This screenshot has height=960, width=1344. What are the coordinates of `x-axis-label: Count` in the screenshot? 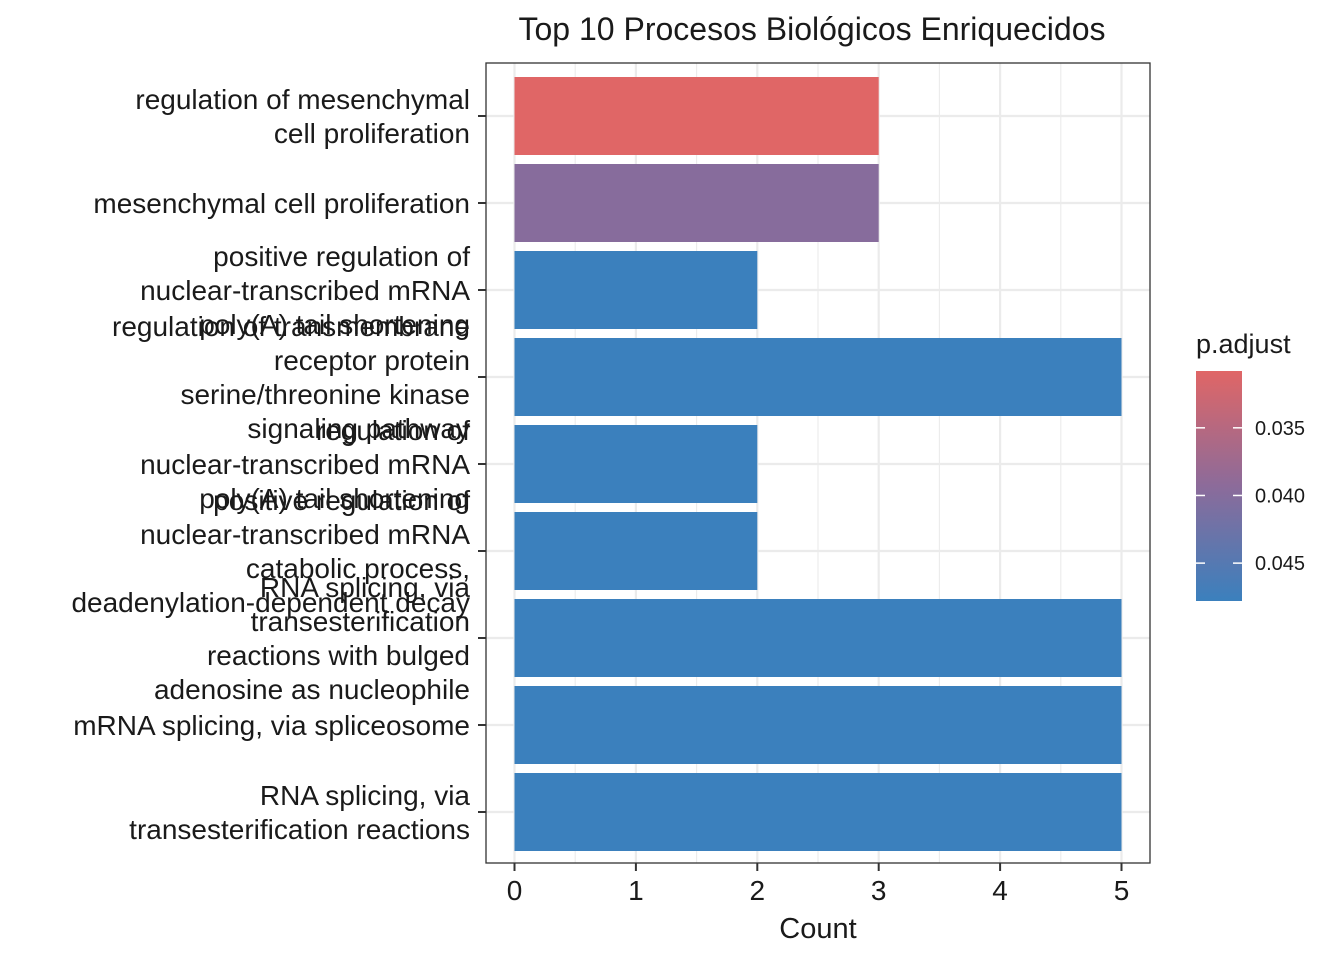 It's located at (817, 929).